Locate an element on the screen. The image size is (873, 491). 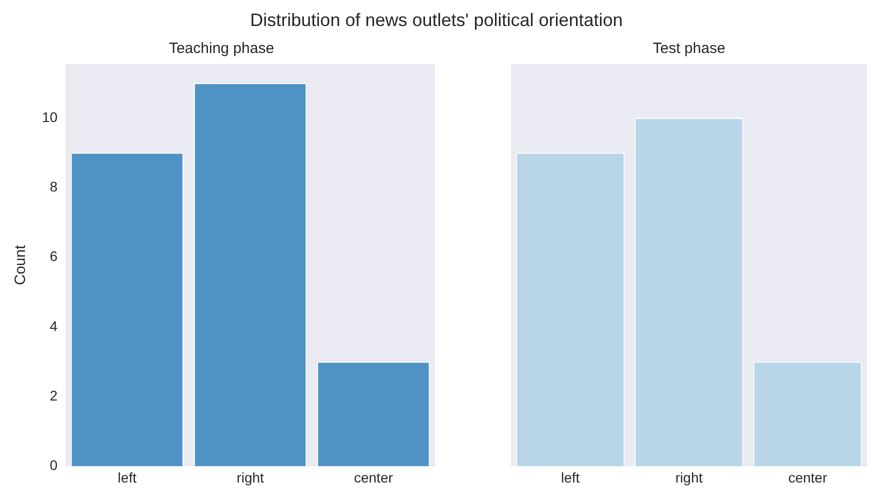
y-tick-label: 4 is located at coordinates (54, 326).